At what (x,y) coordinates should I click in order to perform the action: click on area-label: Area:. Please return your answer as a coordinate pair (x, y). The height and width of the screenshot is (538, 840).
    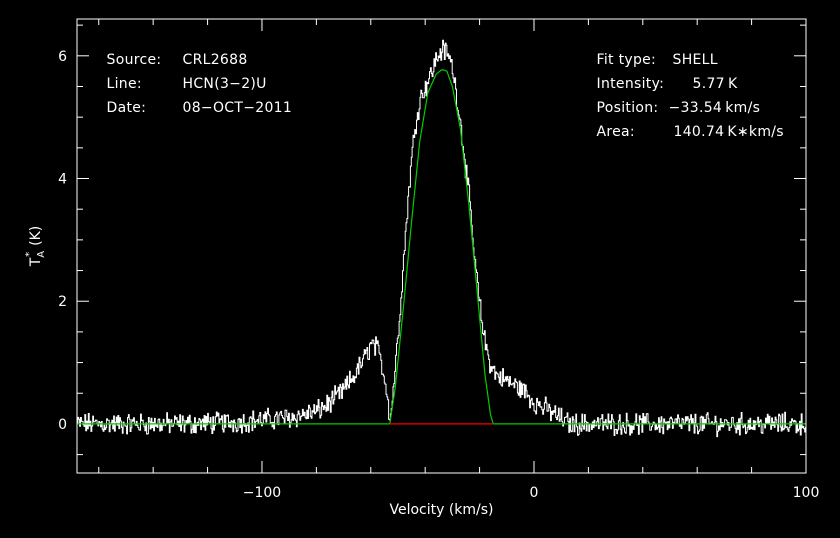
    Looking at the image, I should click on (615, 132).